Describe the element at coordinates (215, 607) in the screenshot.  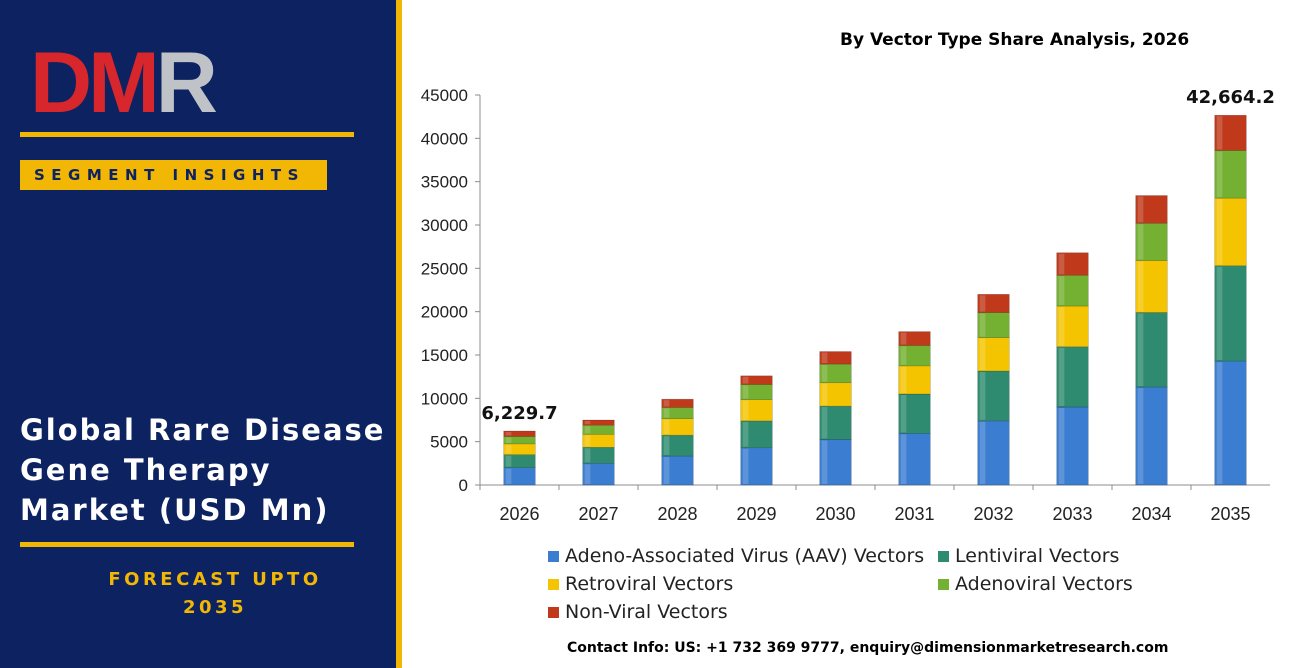
I see `forecast-year: 2035` at that location.